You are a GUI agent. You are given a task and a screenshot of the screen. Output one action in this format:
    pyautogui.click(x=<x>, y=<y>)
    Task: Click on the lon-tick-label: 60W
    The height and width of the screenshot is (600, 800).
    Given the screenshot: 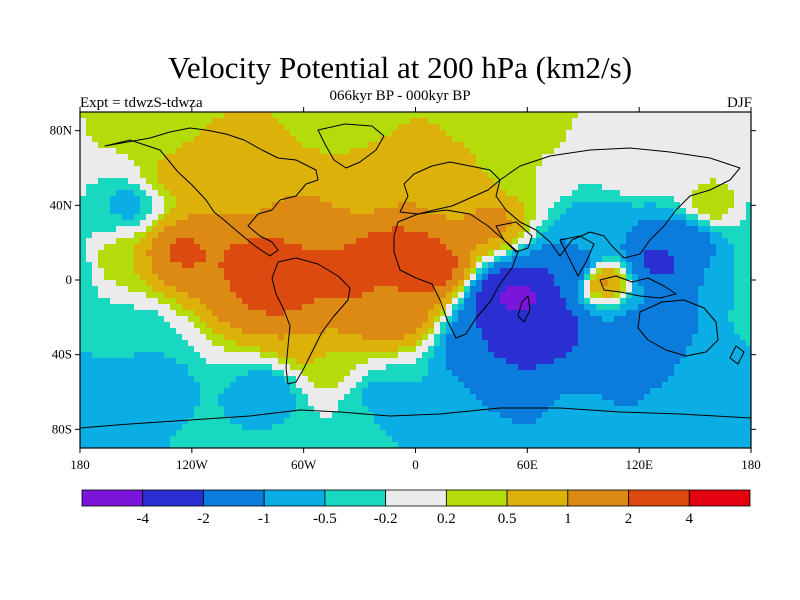 What is the action you would take?
    pyautogui.click(x=304, y=464)
    